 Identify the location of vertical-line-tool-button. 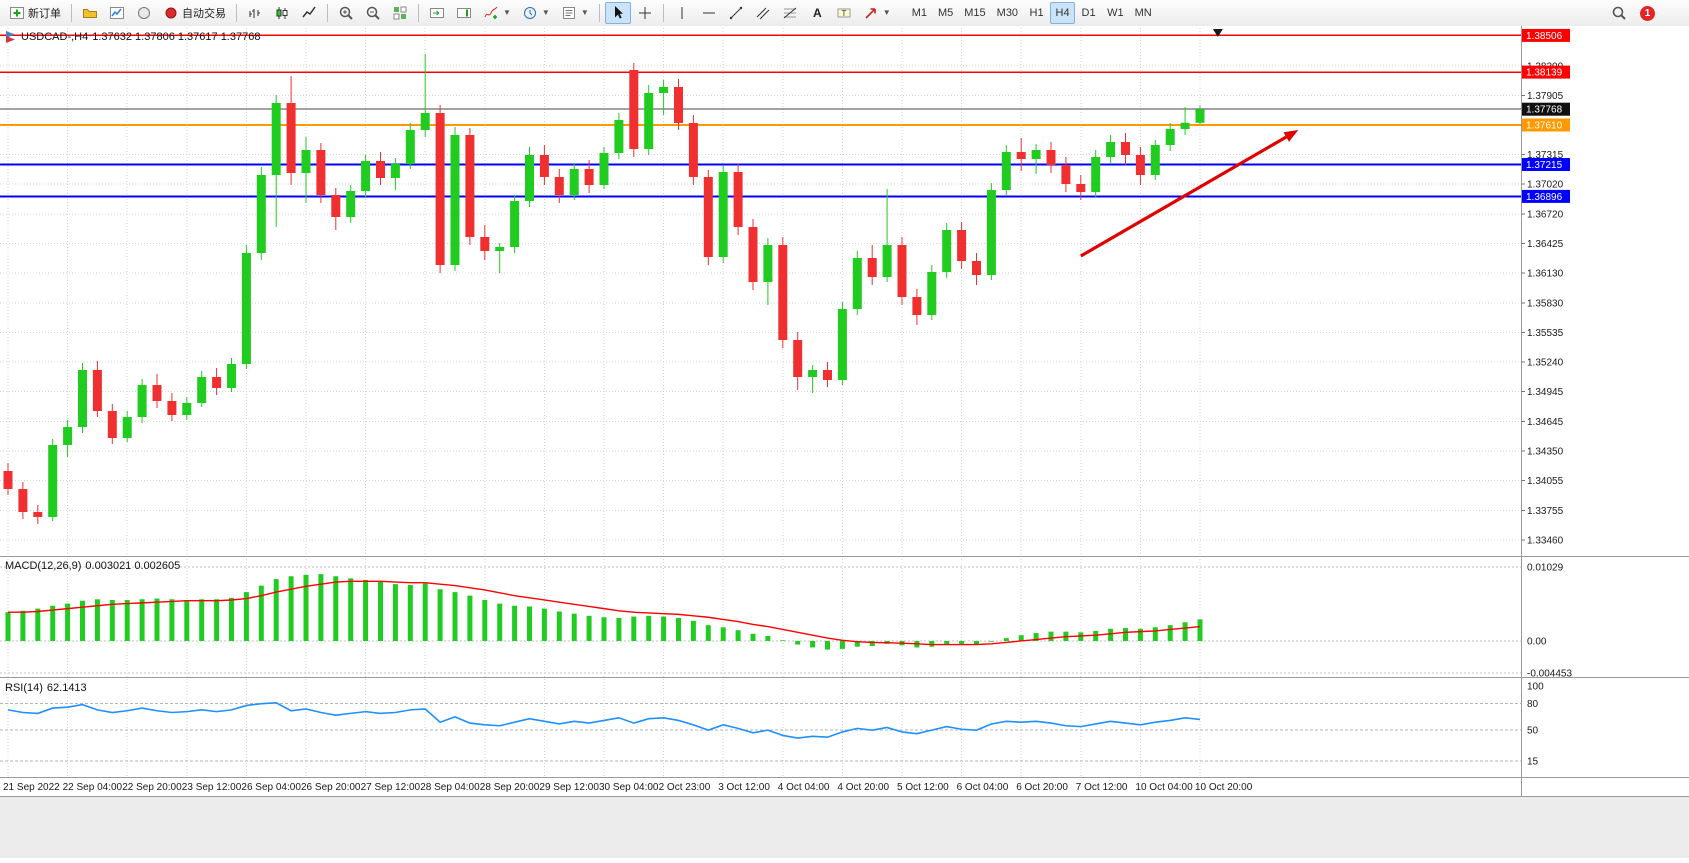
(682, 13).